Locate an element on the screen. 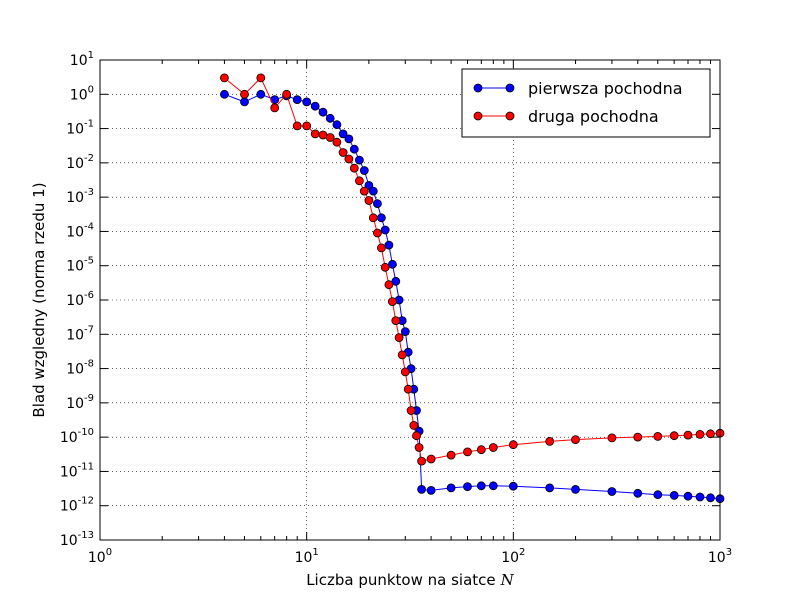  x-axis-label: Liczba punktow na siatce N is located at coordinates (410, 580).